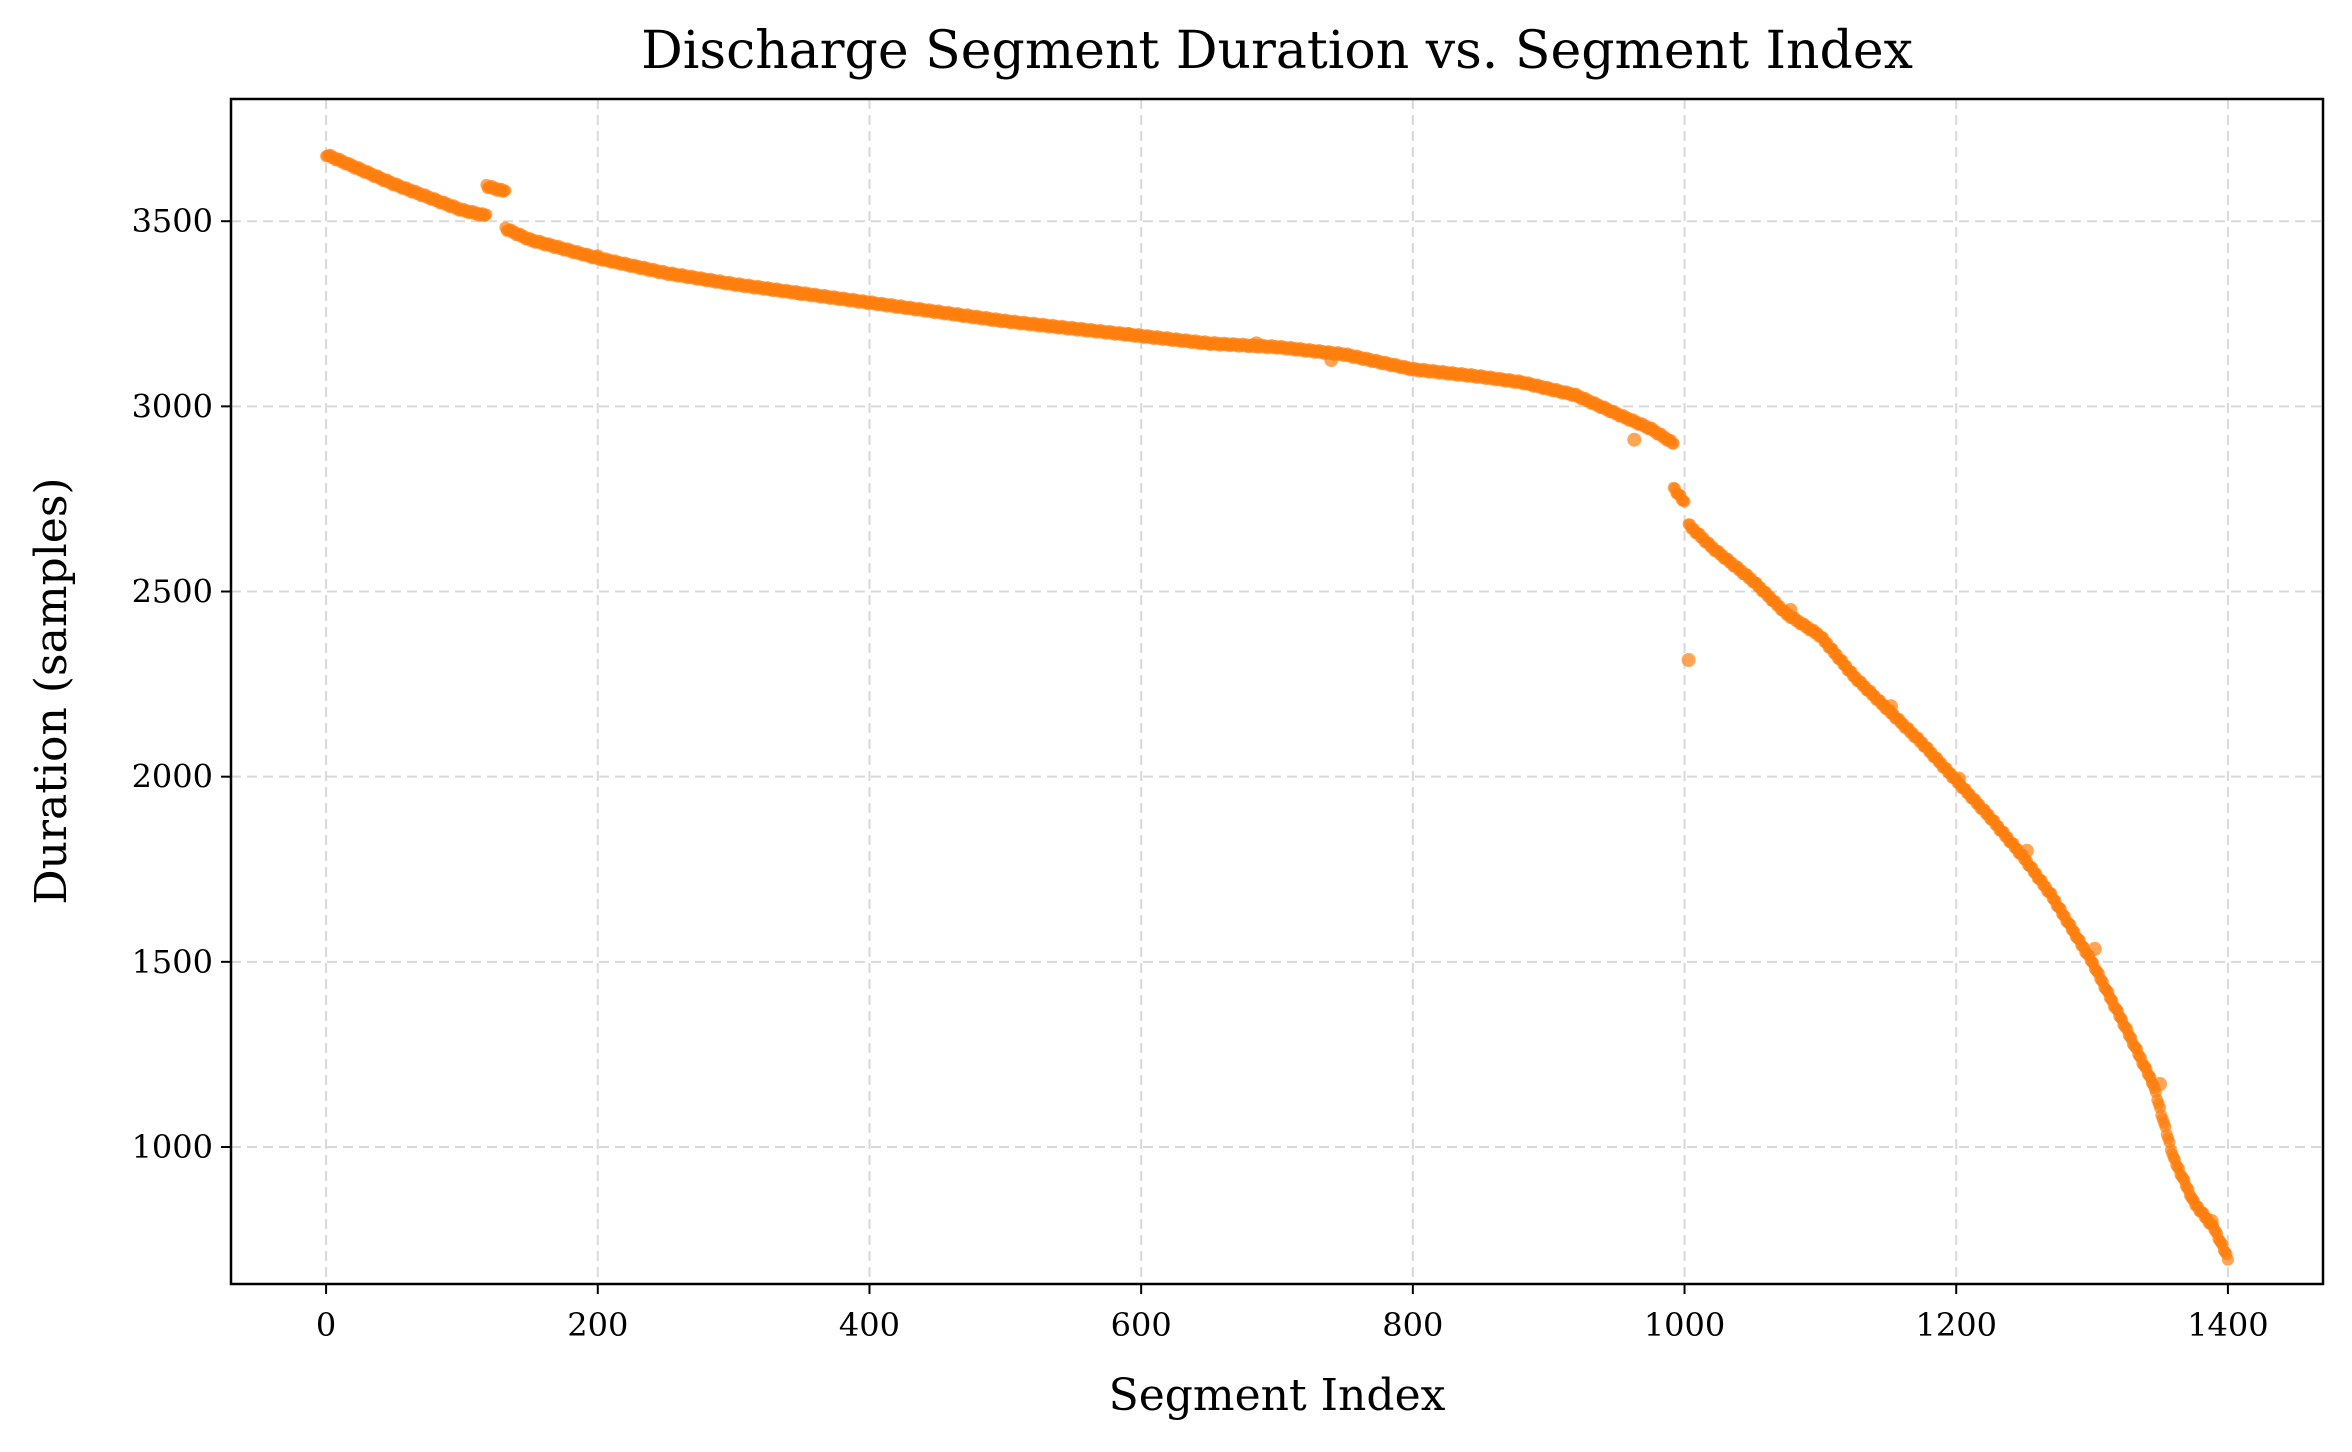 This screenshot has height=1452, width=2352. I want to click on y-tick-label: 3500, so click(172, 221).